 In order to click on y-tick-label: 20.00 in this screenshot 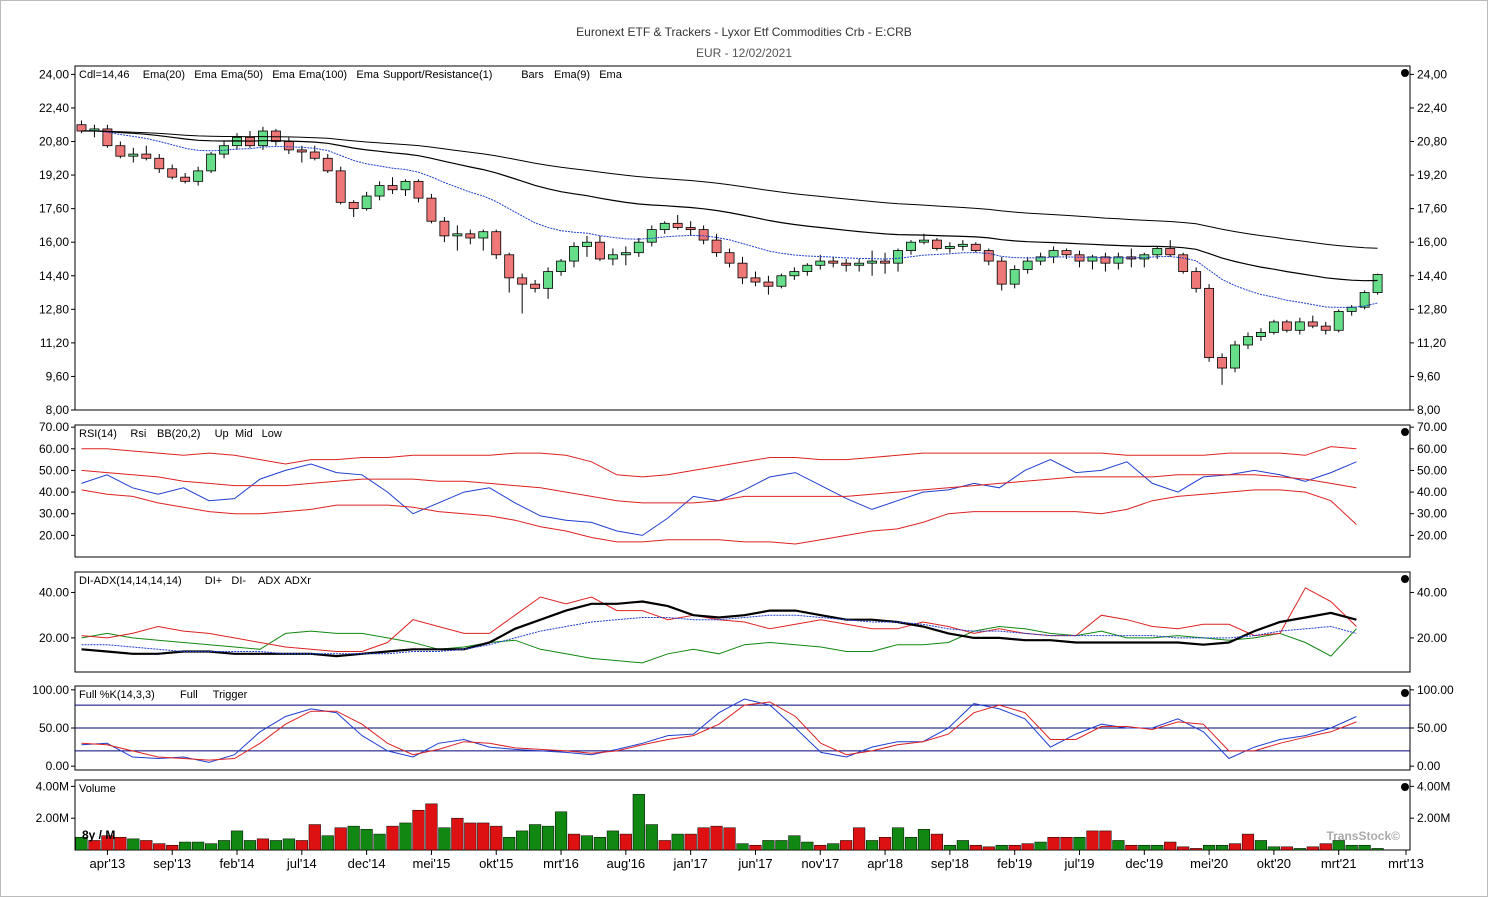, I will do `click(1432, 638)`.